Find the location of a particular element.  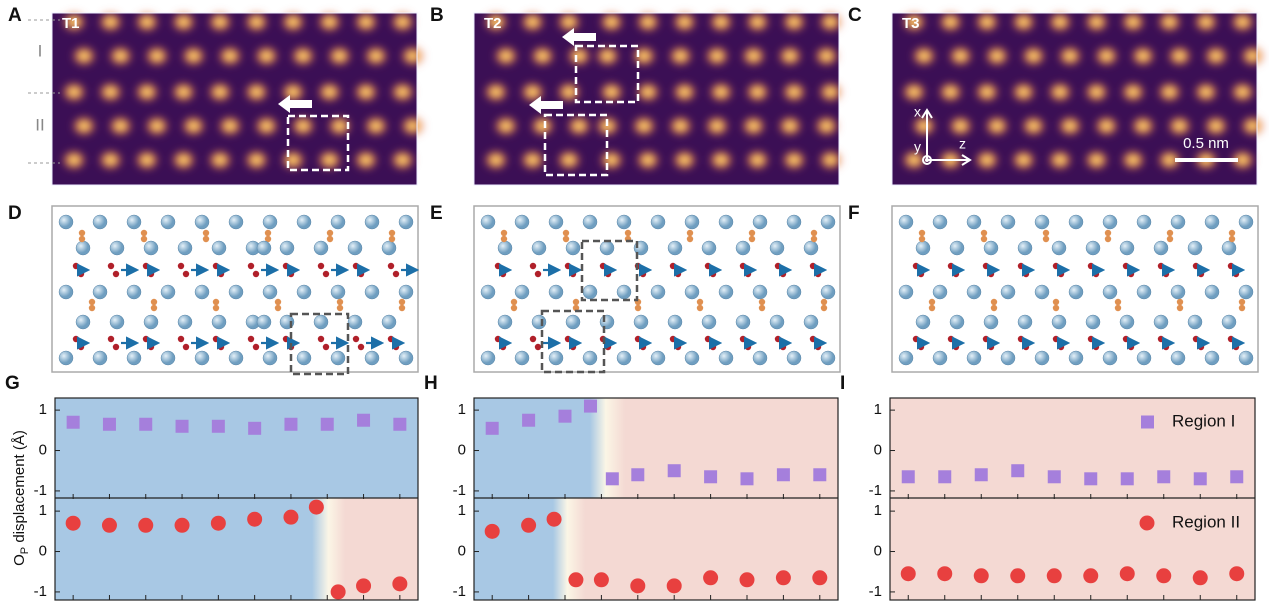

legend-label: Region I is located at coordinates (1203, 420).